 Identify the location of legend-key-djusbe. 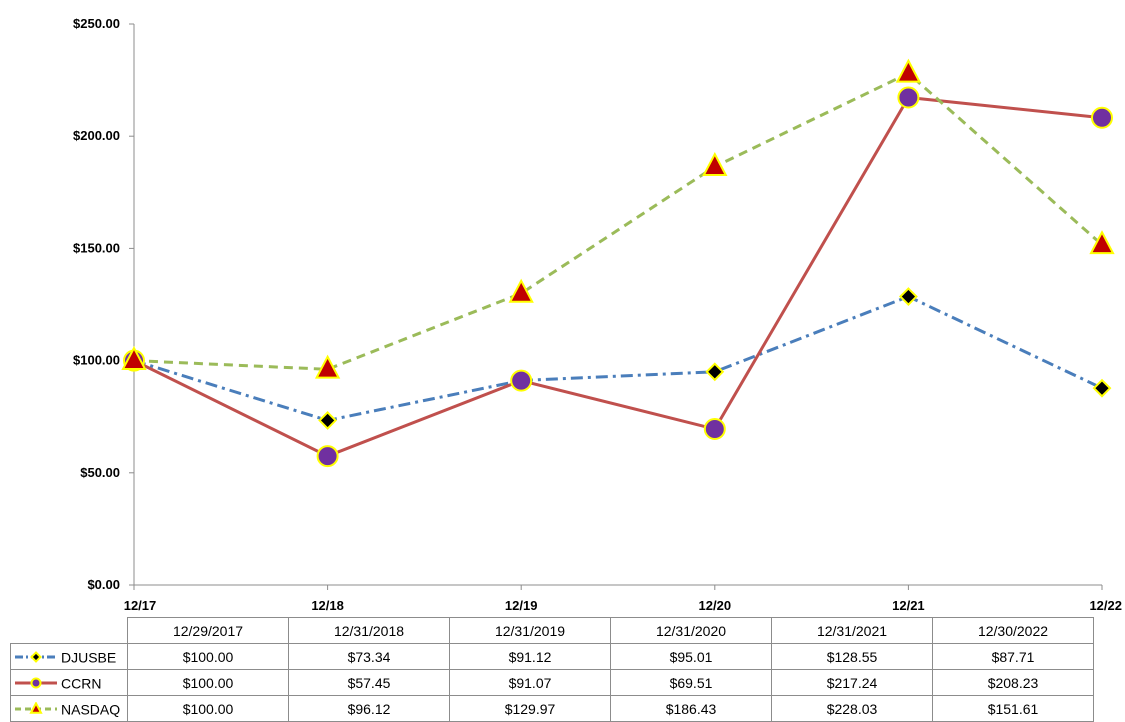
(36, 657).